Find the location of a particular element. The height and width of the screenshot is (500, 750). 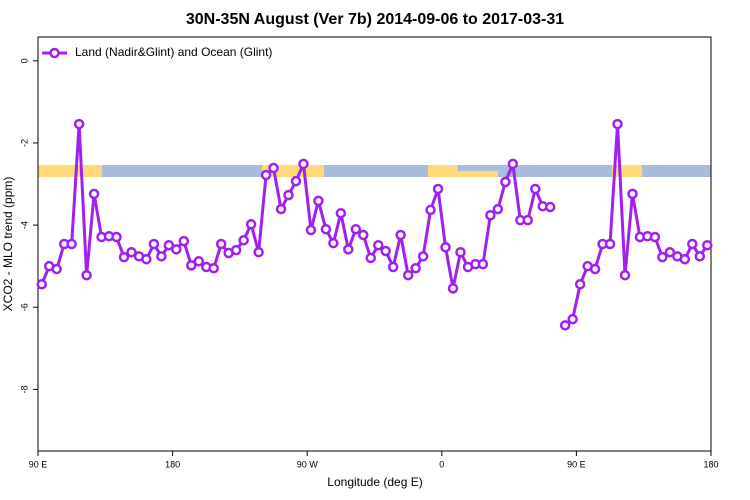

x-axis-label: Longitude (deg E) is located at coordinates (374, 482).